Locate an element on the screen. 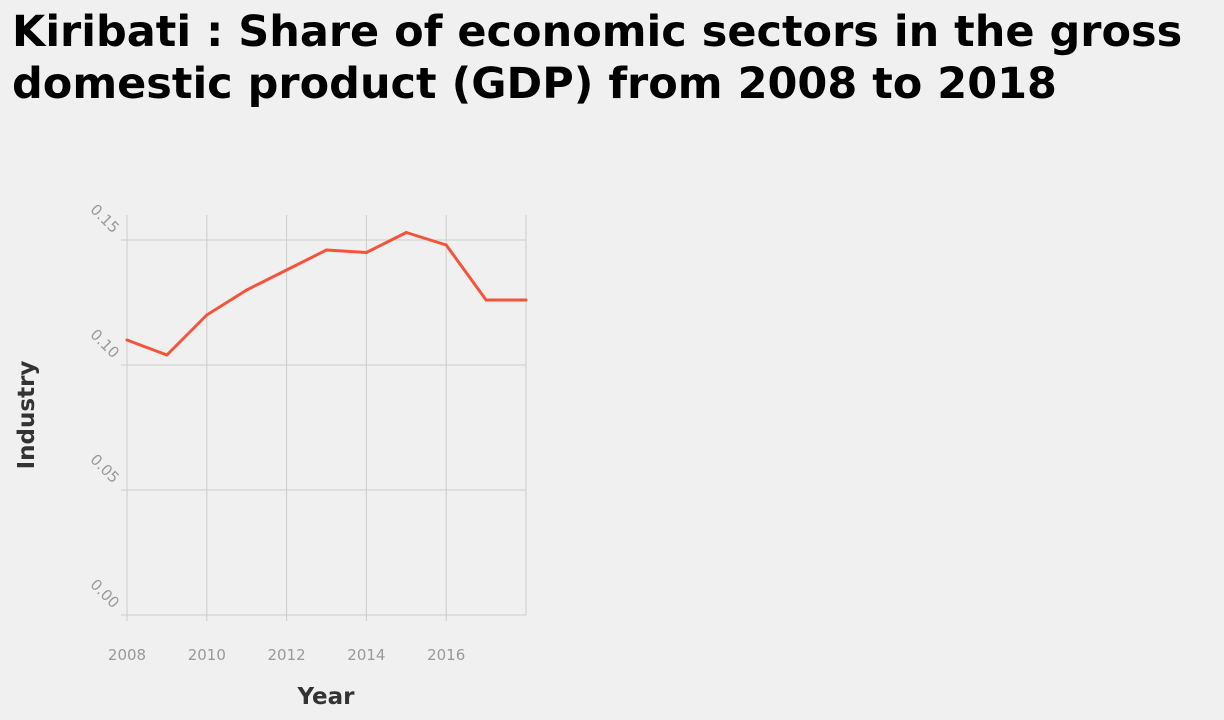 This screenshot has height=720, width=1224. y-tick-label: 0.00 is located at coordinates (105, 593).